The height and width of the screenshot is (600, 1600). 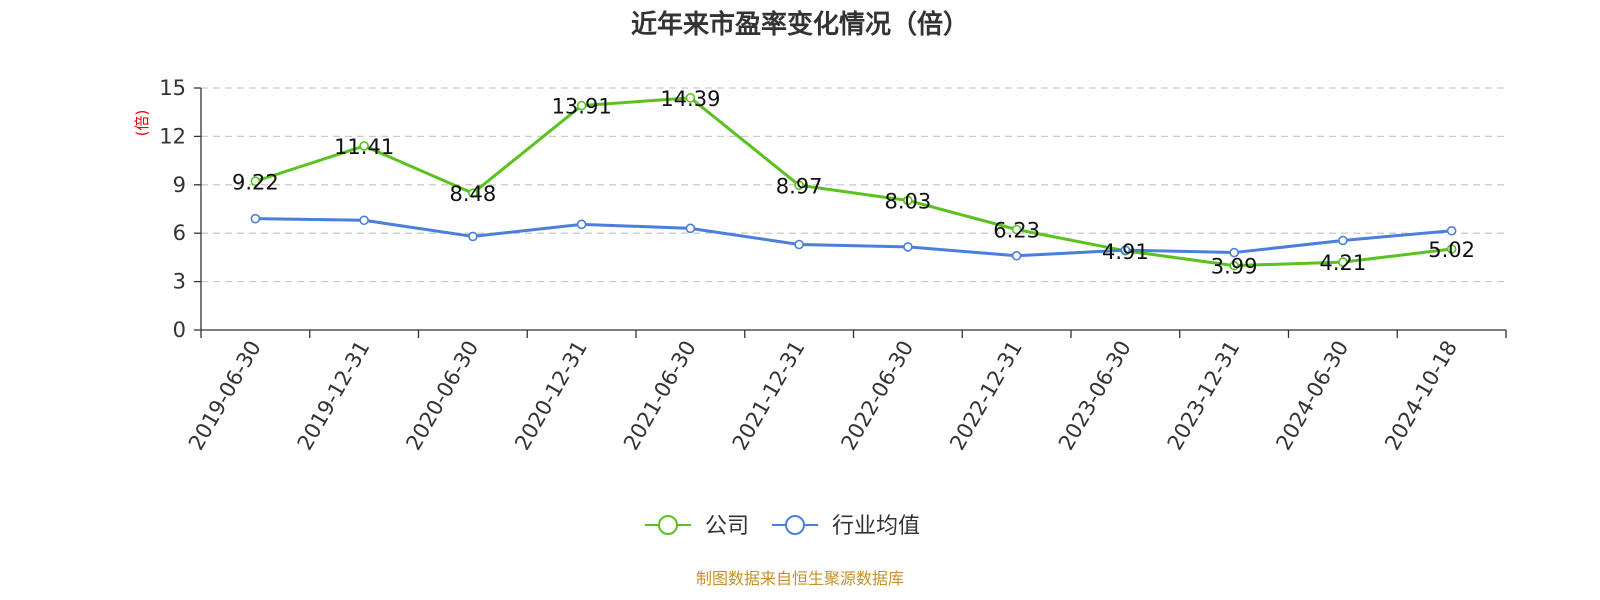 I want to click on data-label: 11.41, so click(x=364, y=147).